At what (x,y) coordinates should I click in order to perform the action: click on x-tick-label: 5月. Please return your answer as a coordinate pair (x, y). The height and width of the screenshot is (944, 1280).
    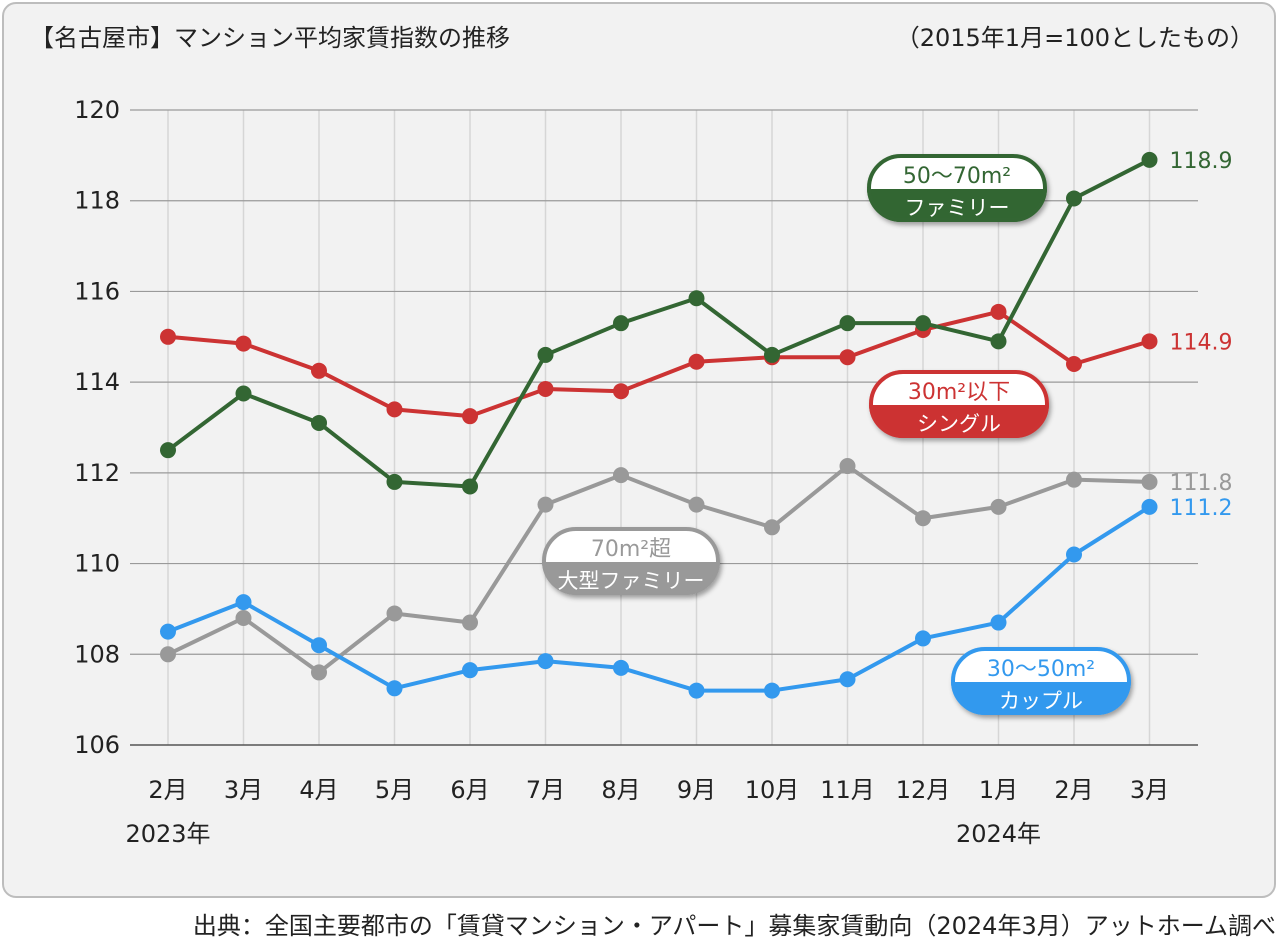
    Looking at the image, I should click on (394, 790).